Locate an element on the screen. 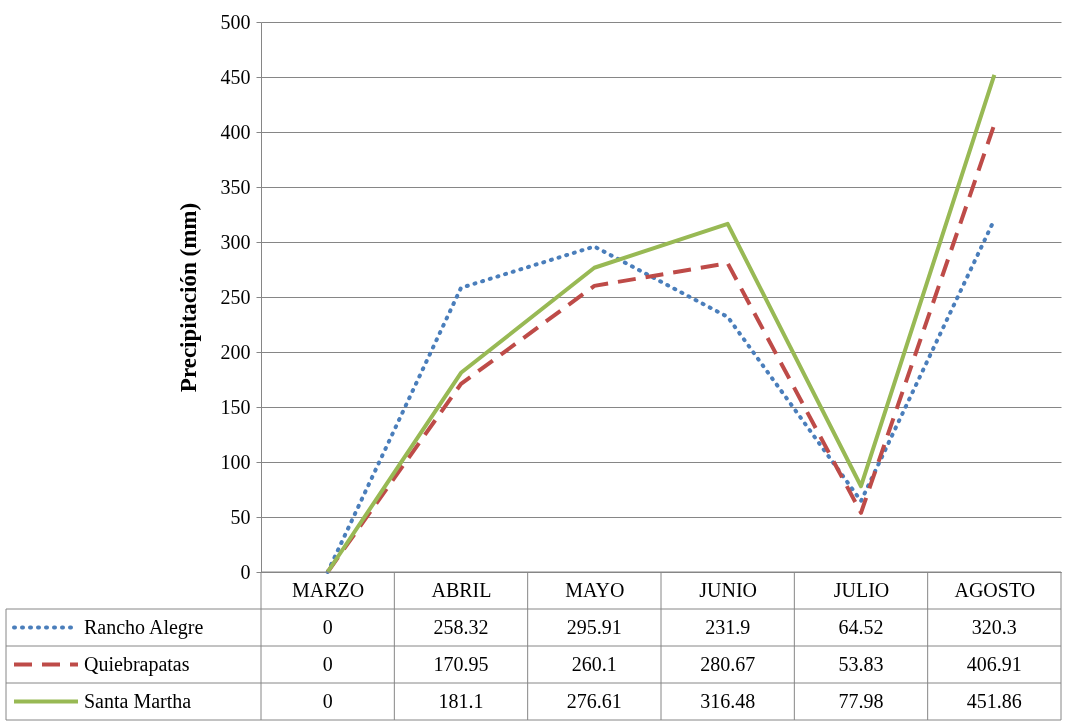  y-tick-label: 0 is located at coordinates (245, 571).